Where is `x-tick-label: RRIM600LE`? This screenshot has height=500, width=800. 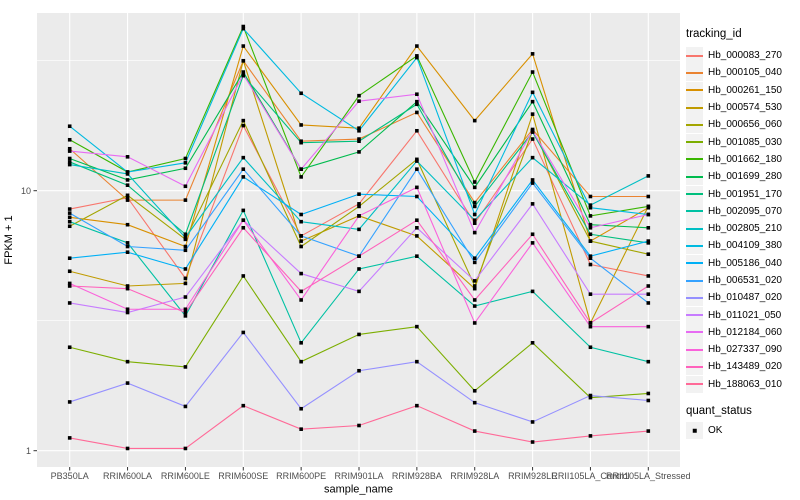
x-tick-label: RRIM600LE is located at coordinates (185, 476).